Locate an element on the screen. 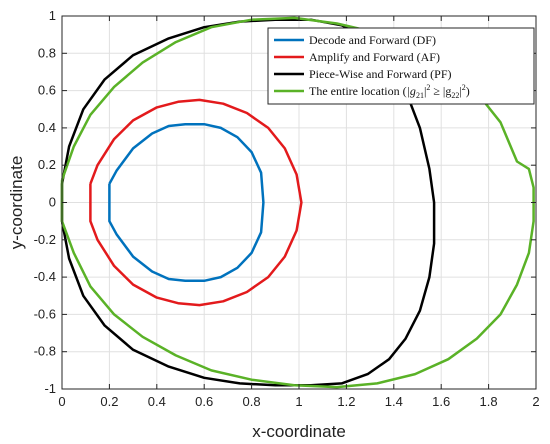 This screenshot has height=444, width=550. formula-bar-2: | is located at coordinates (460, 91).